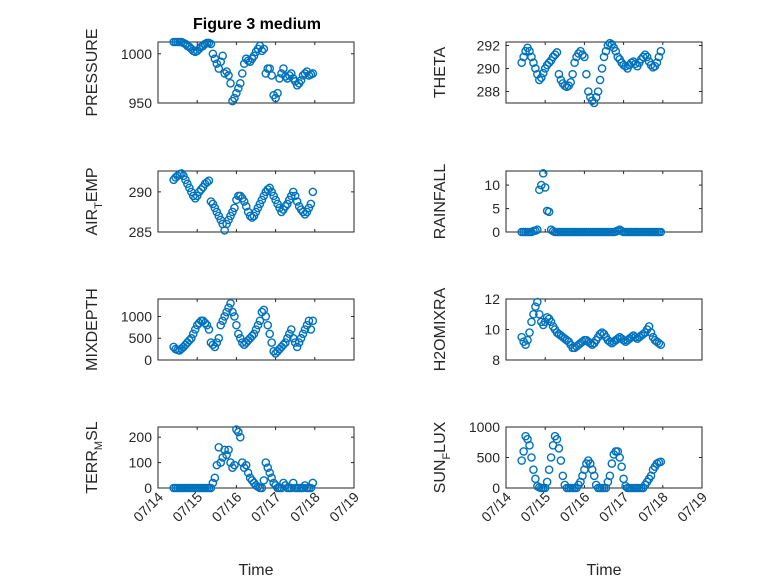  Describe the element at coordinates (492, 185) in the screenshot. I see `y-tick-label: 10` at that location.